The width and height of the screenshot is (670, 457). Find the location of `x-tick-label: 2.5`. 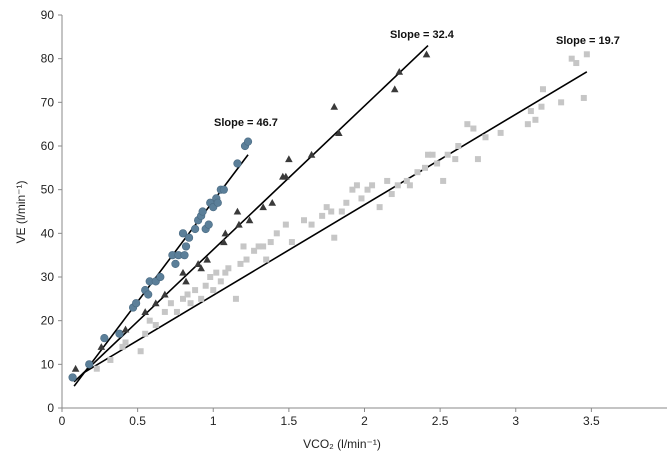

x-tick-label: 2.5 is located at coordinates (440, 421).